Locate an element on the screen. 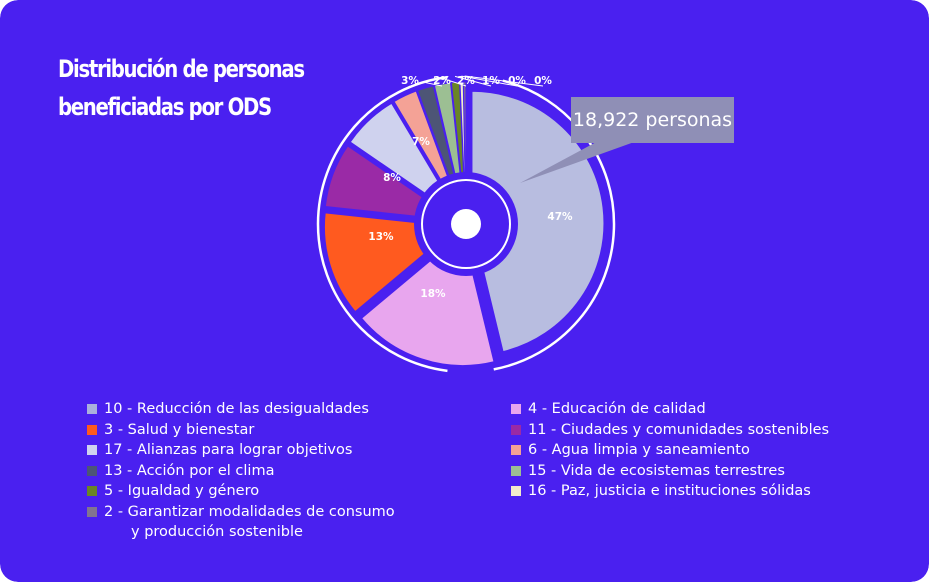  slice-label-10: 0% is located at coordinates (517, 81).